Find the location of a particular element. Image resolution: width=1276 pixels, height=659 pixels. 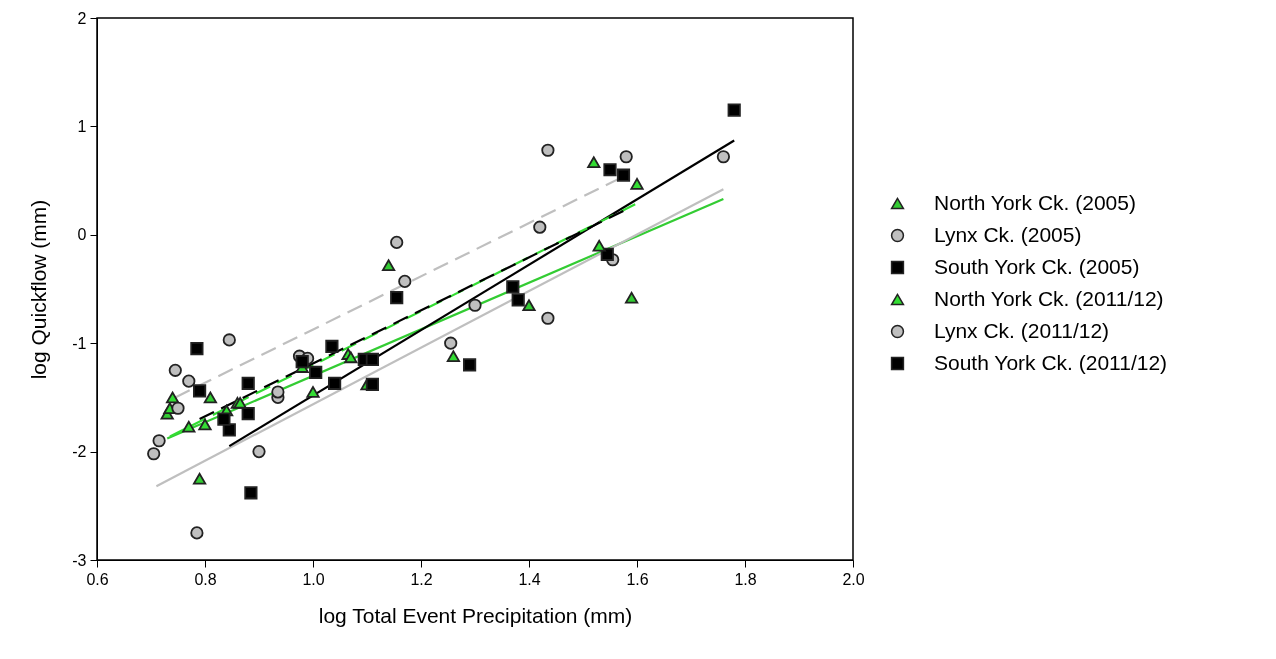

y-tick-label: -3 is located at coordinates (79, 560).